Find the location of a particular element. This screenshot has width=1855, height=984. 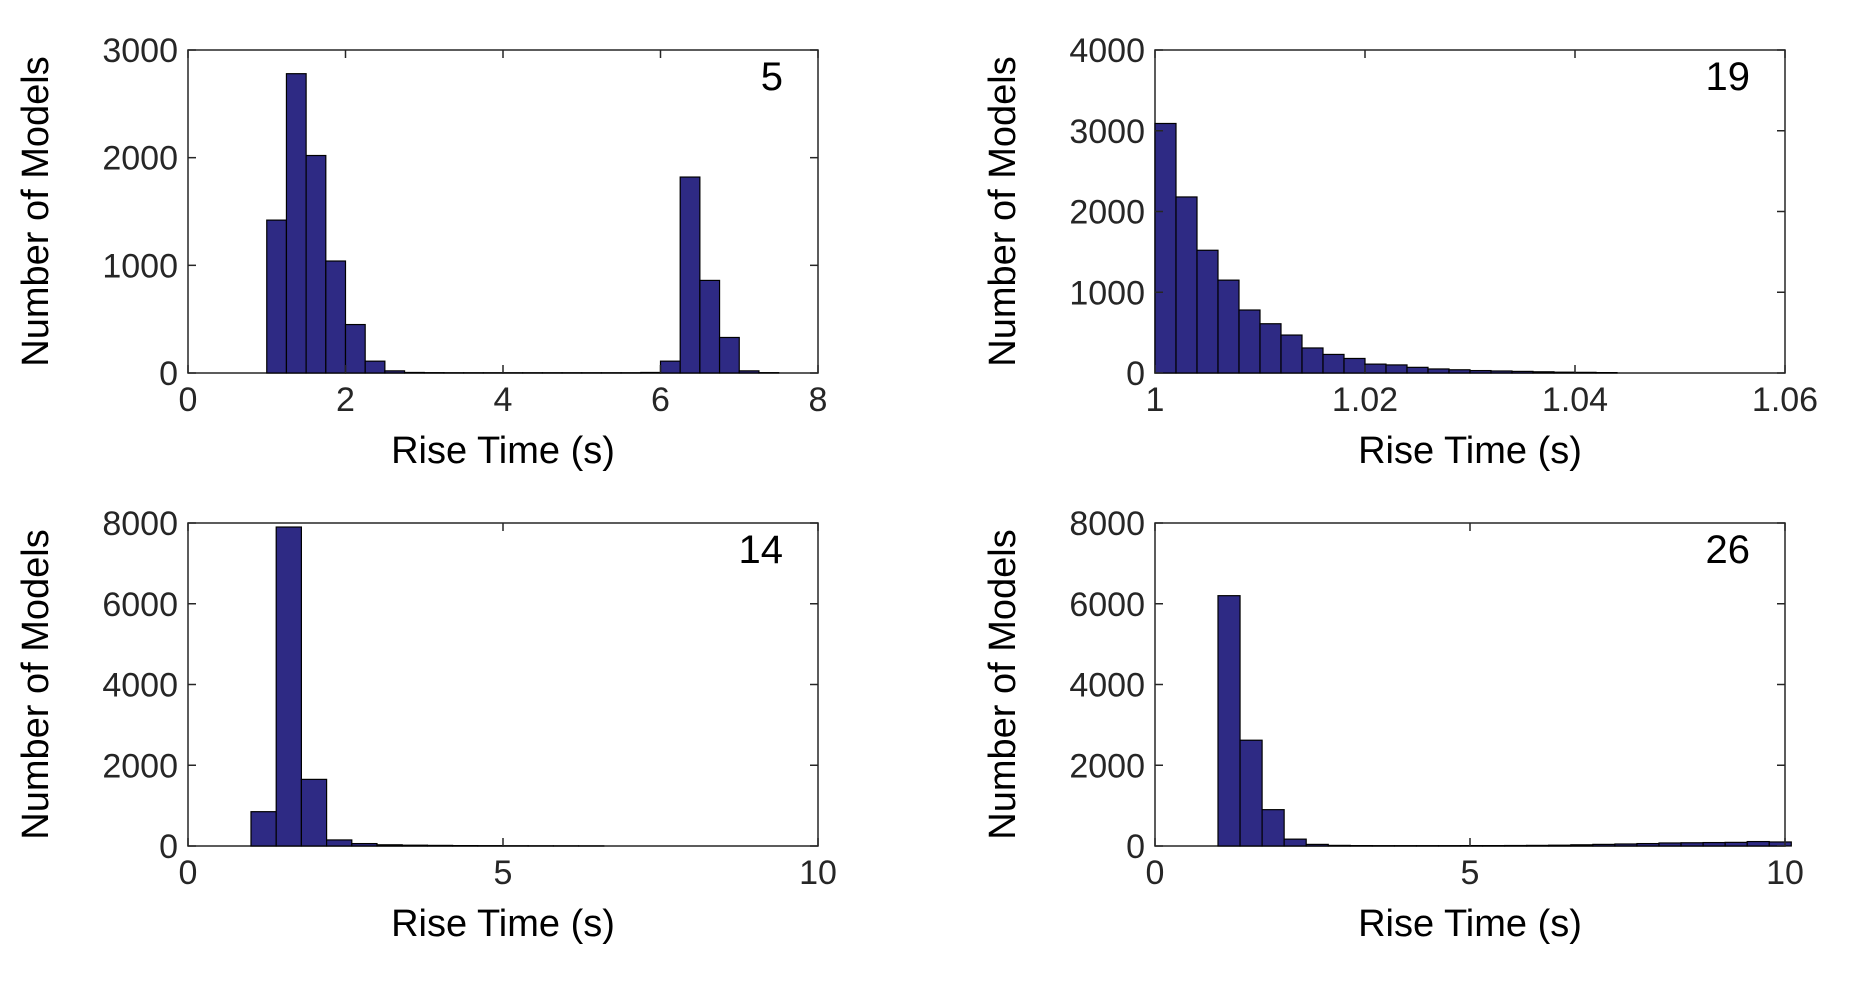

panel-label: 26 is located at coordinates (1728, 550).